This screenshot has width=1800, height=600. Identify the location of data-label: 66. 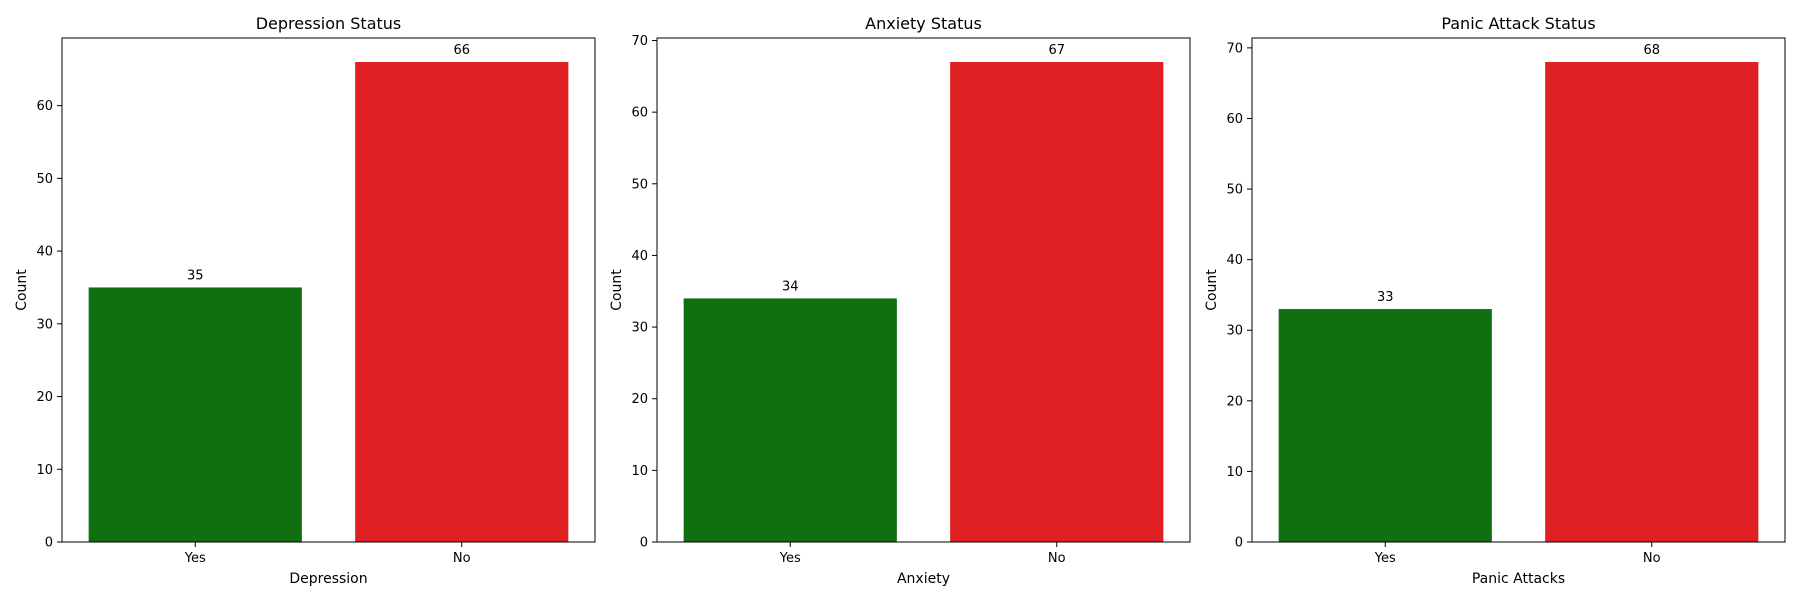
(461, 50).